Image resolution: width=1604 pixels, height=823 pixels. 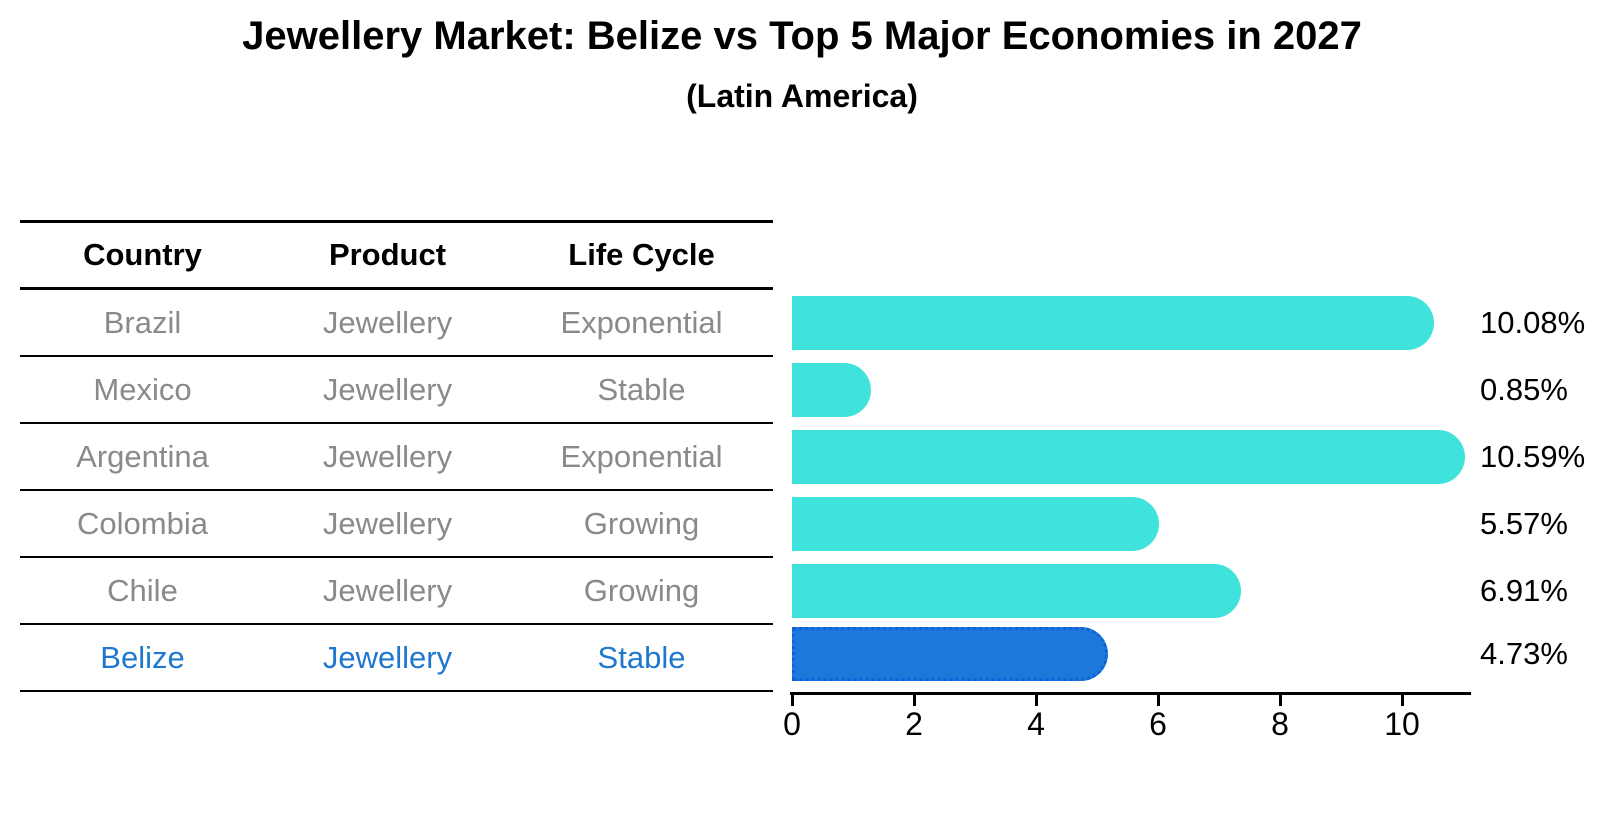 What do you see at coordinates (142, 657) in the screenshot?
I see `table-cell-country: Belize` at bounding box center [142, 657].